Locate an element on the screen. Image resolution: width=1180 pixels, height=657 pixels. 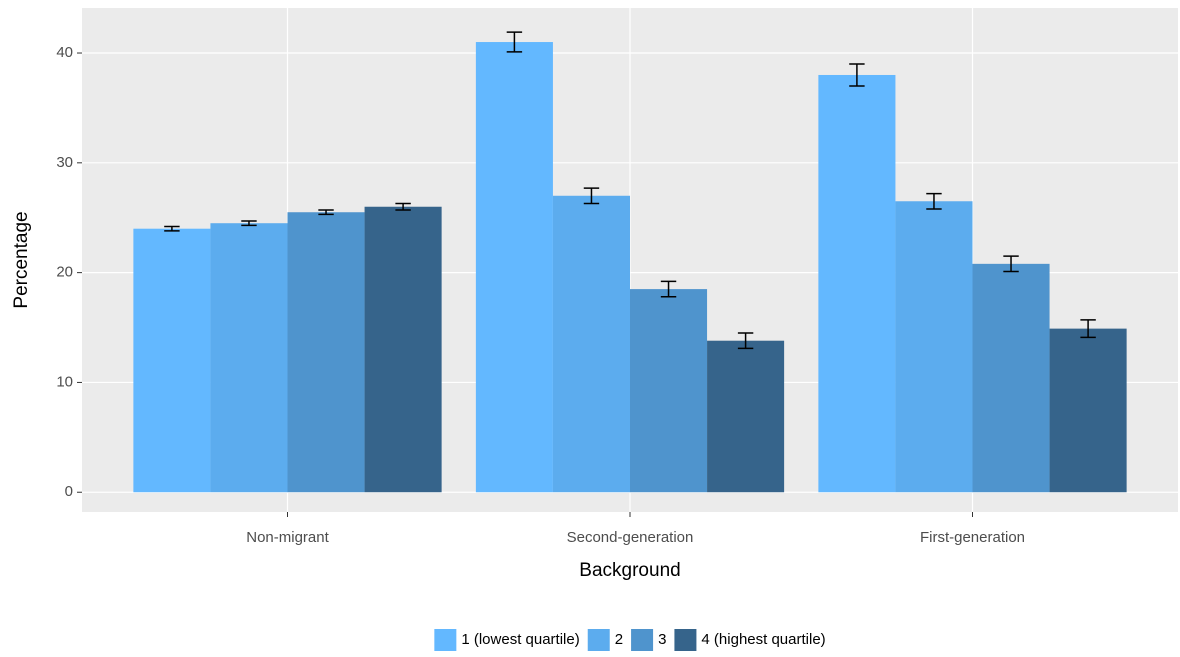
y-tick-label: 0 is located at coordinates (69, 491).